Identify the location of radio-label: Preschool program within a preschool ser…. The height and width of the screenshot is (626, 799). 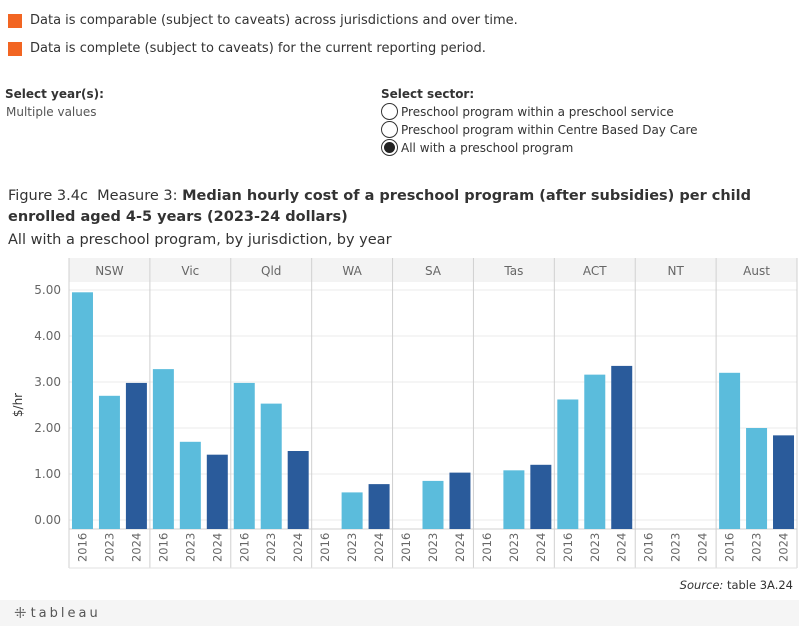
(537, 111).